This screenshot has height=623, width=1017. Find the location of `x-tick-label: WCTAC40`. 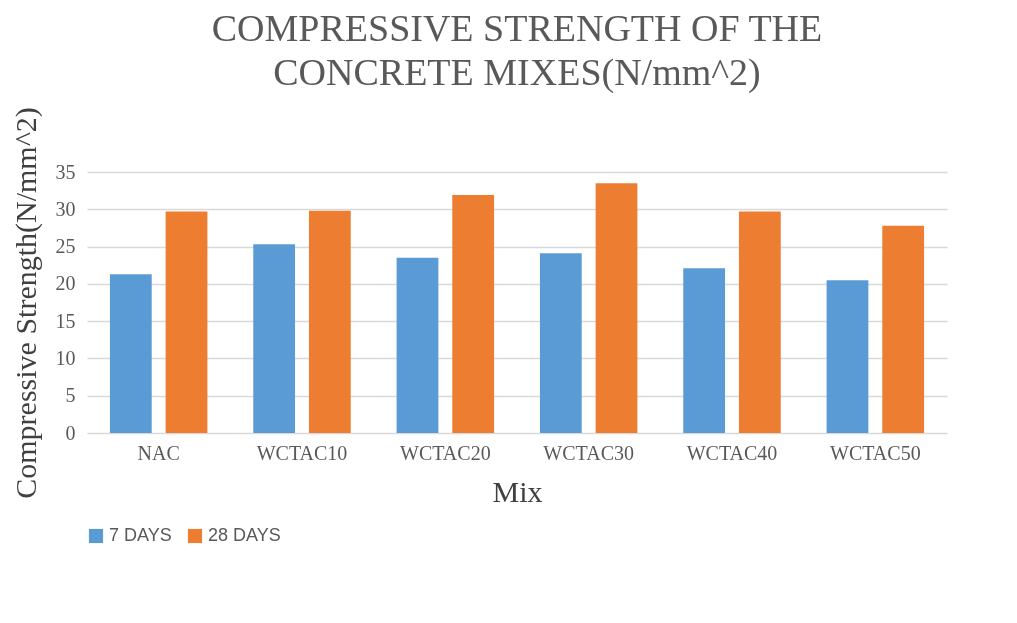

x-tick-label: WCTAC40 is located at coordinates (732, 452).